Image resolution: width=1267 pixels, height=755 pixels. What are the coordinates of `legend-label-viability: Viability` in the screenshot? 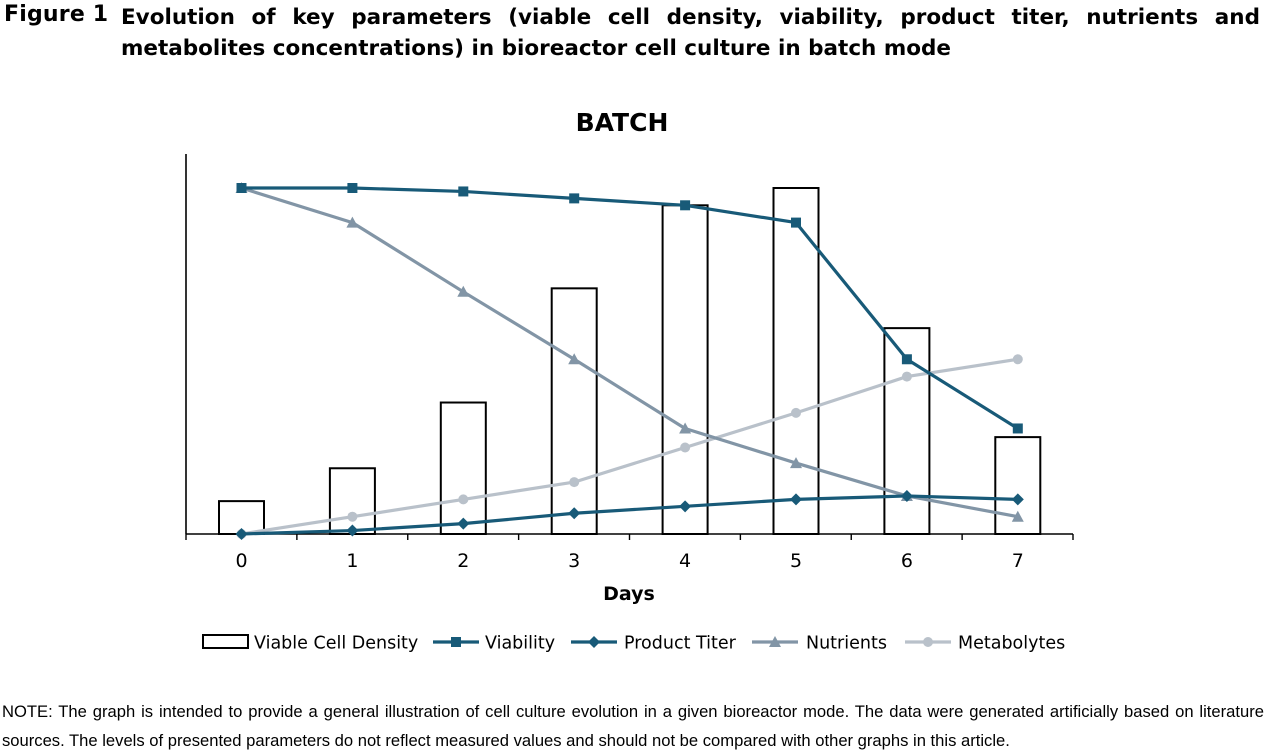 It's located at (520, 644).